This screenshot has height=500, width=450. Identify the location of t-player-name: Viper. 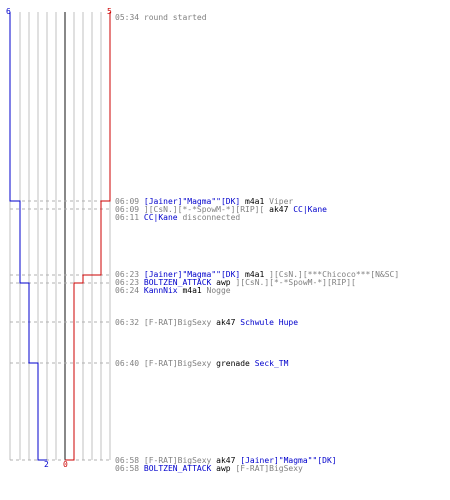
(281, 201).